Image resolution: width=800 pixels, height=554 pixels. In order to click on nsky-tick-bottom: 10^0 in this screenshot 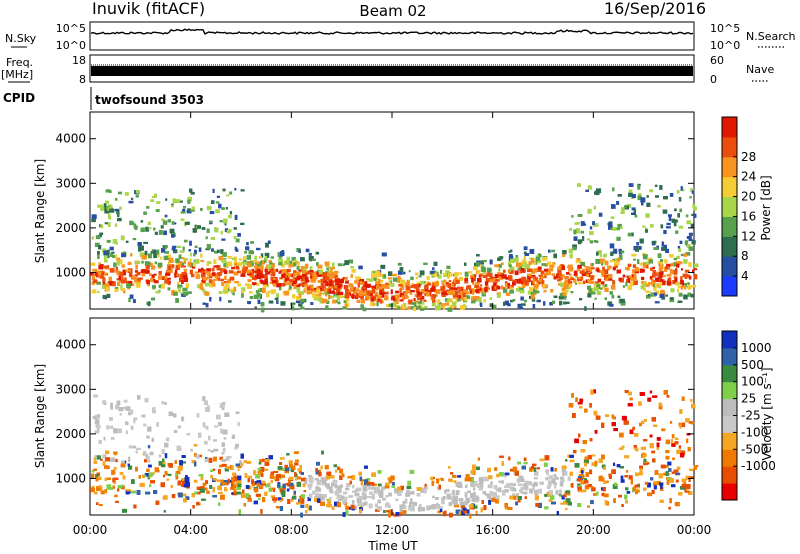, I will do `click(71, 45)`.